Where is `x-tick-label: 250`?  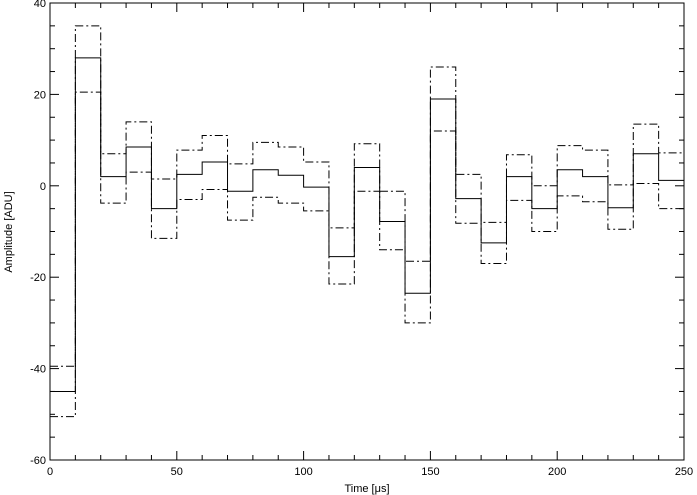
x-tick-label: 250 is located at coordinates (684, 472).